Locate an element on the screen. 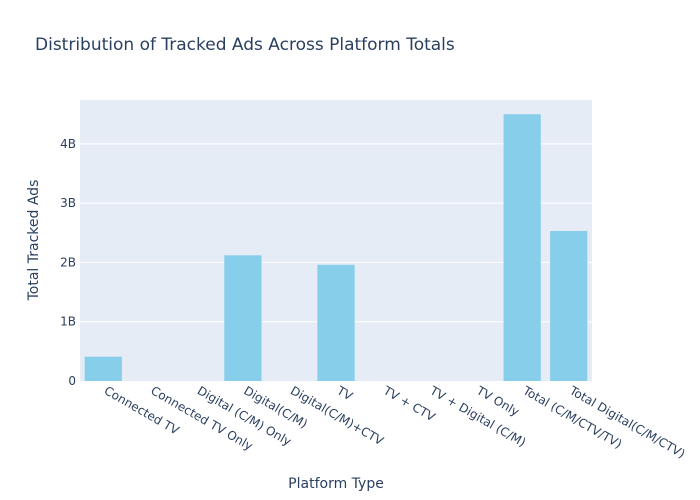  y-tick-label: 4B is located at coordinates (68, 144).